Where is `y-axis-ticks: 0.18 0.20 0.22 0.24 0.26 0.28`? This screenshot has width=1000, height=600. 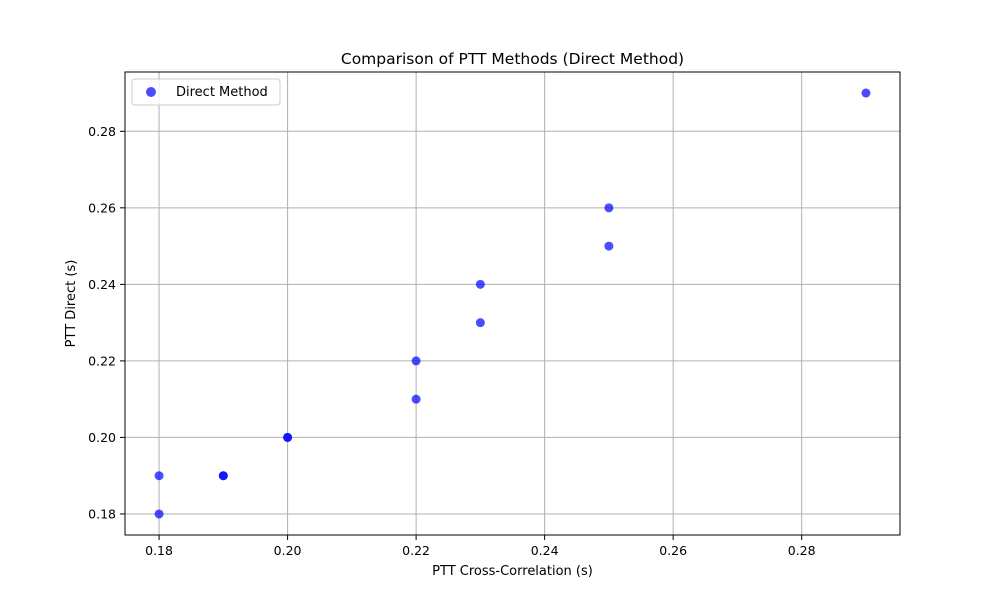 y-axis-ticks: 0.18 0.20 0.22 0.24 0.26 0.28 is located at coordinates (106, 322).